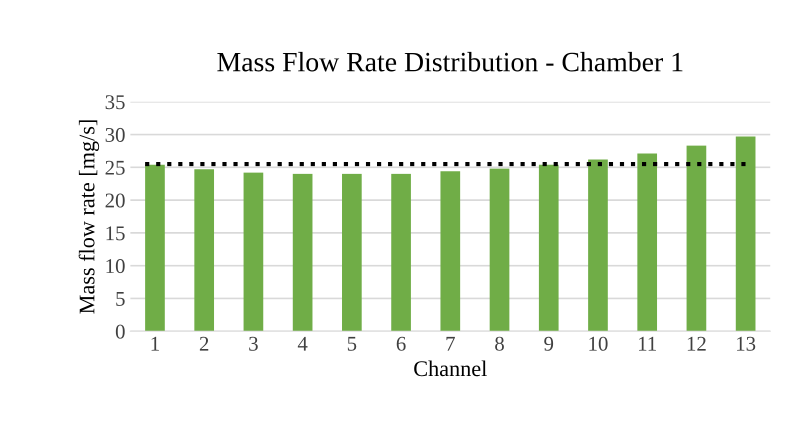  I want to click on x-tick-label: 10, so click(598, 343).